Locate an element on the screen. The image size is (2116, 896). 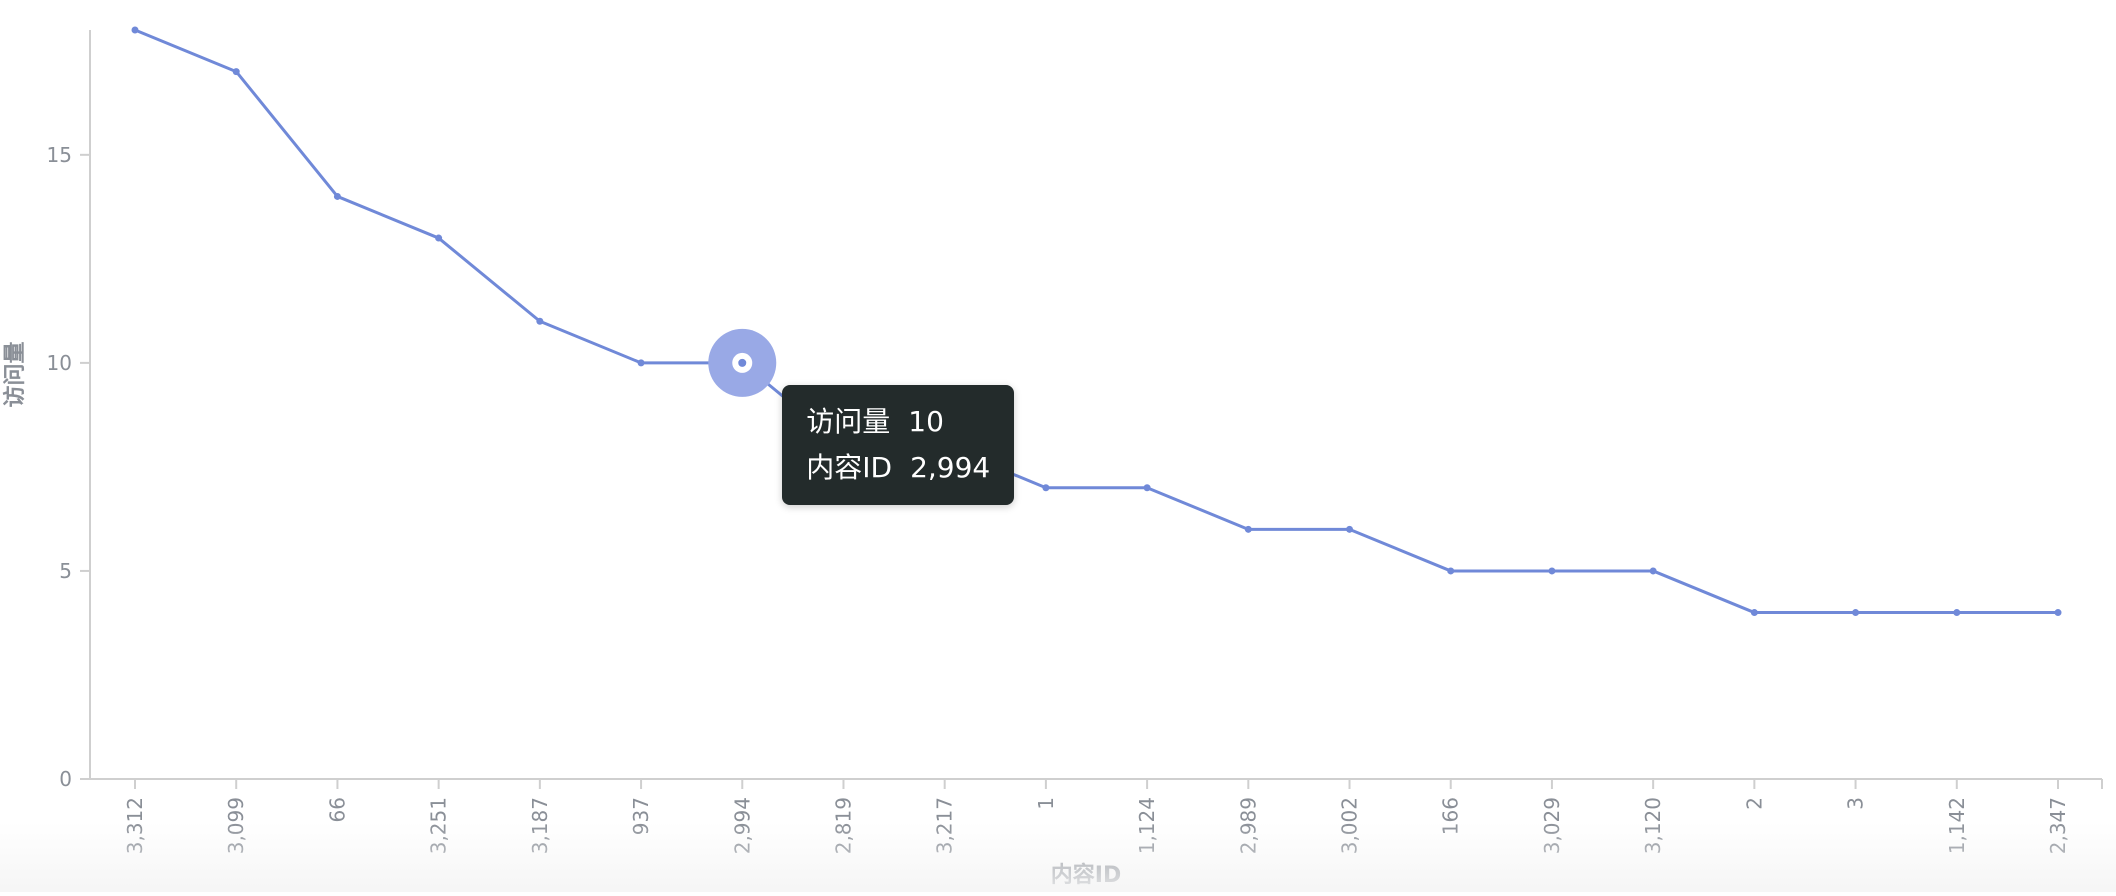
tooltip-visits-label: 访问量 is located at coordinates (848, 421).